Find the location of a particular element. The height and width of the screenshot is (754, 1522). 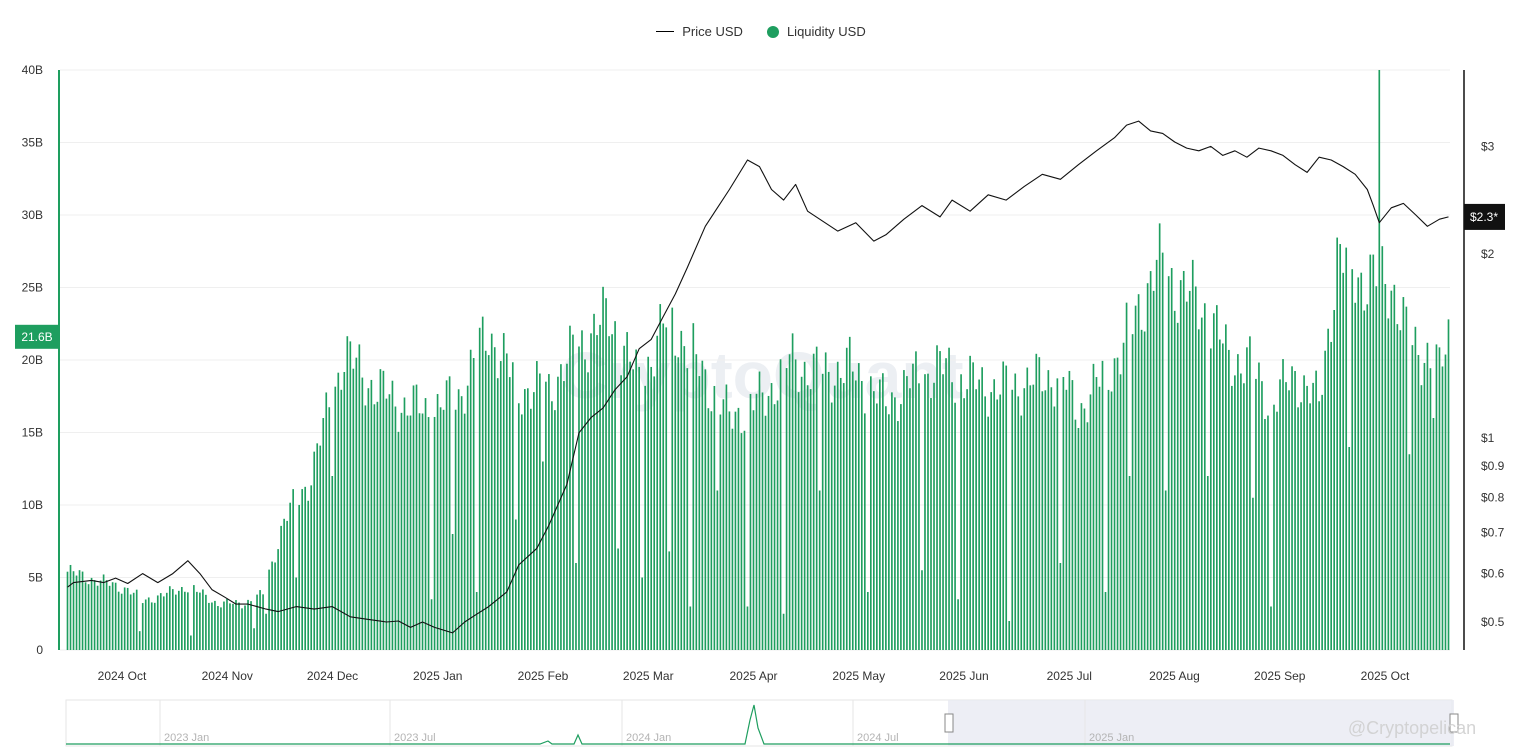

y-right-tick-label: $2 is located at coordinates (1488, 254).